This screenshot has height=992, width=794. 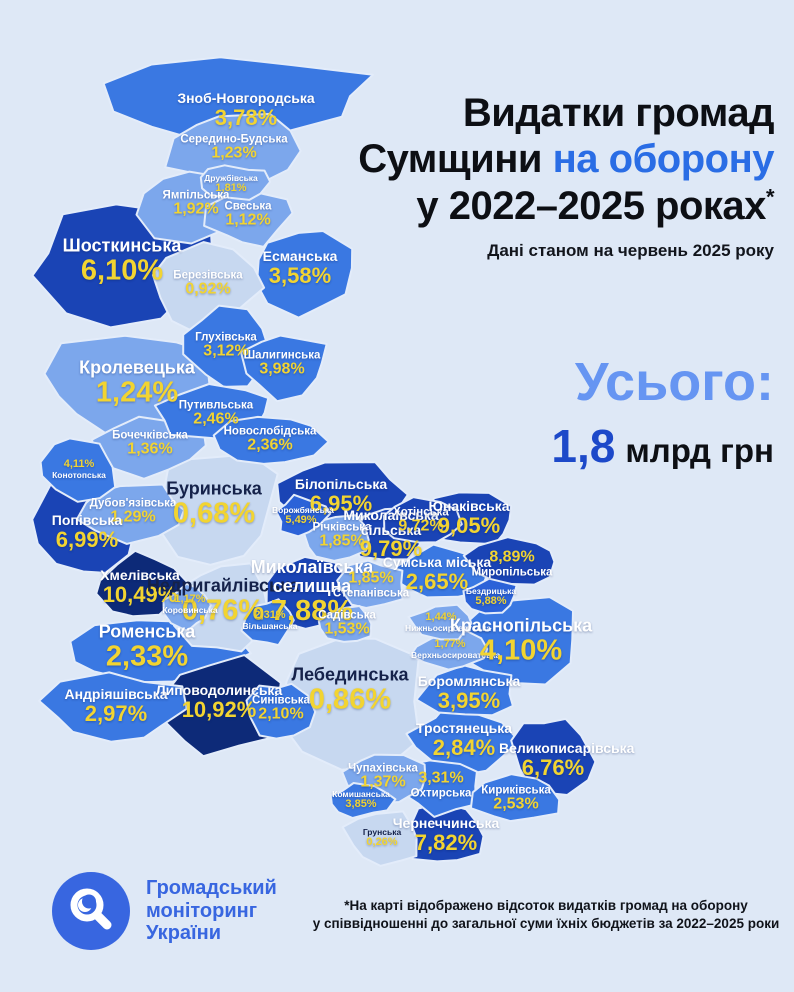 I want to click on magnifier-icon-glyph, so click(x=91, y=909).